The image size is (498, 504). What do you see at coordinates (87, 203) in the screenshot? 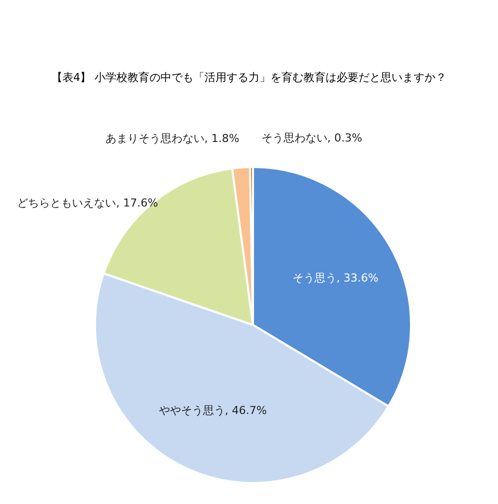
I see `slice-label: どちらともいえない, 17.6%` at bounding box center [87, 203].